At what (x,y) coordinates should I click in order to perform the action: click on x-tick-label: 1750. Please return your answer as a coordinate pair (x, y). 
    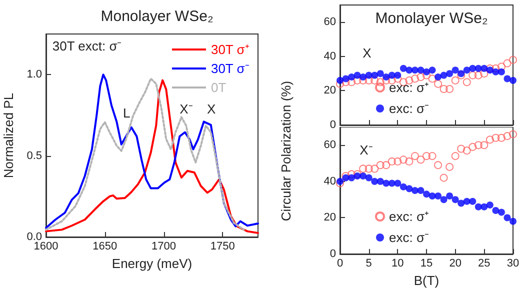
    Looking at the image, I should click on (222, 246).